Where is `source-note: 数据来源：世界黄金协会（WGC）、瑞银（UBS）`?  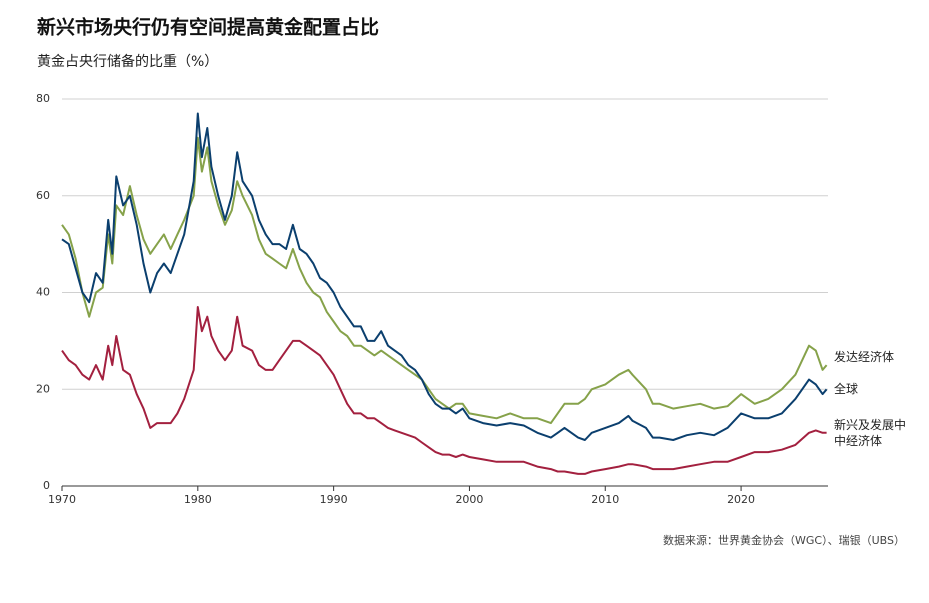
source-note: 数据来源：世界黄金协会（WGC）、瑞银（UBS） is located at coordinates (784, 540).